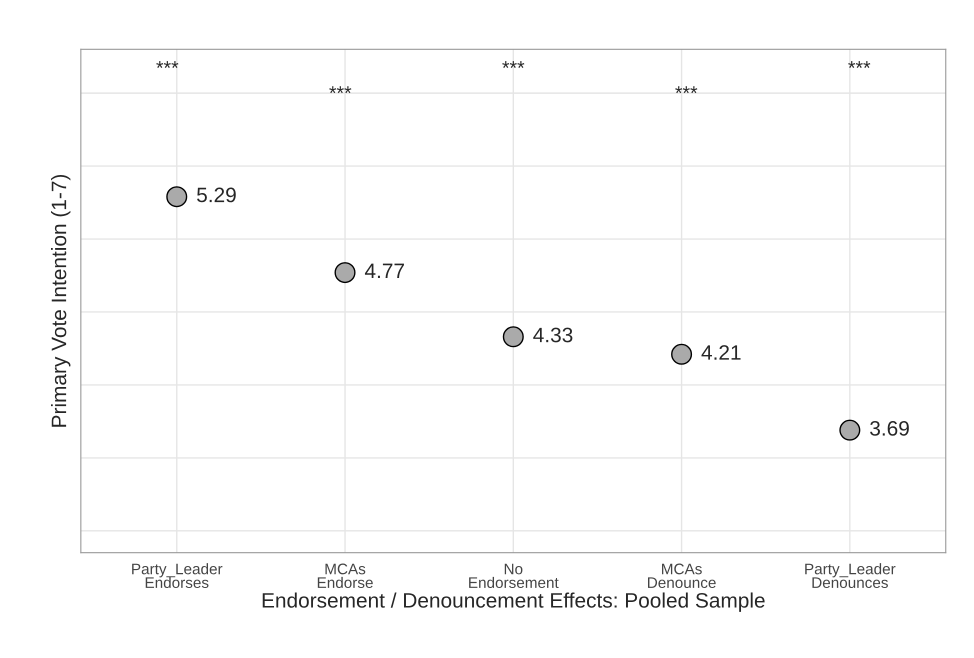 The height and width of the screenshot is (658, 974). What do you see at coordinates (60, 300) in the screenshot?
I see `y-axis-title: Primary Vote Intention (1-7)` at bounding box center [60, 300].